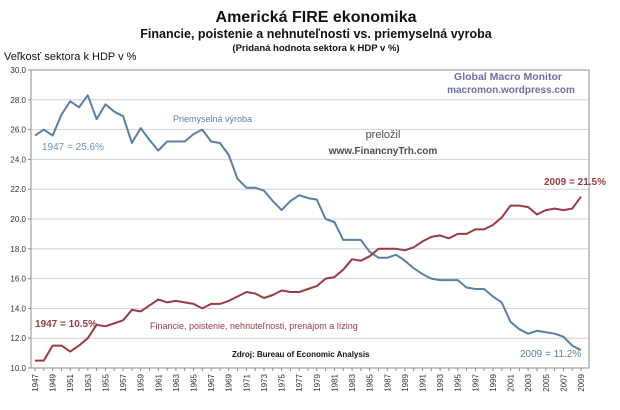 This screenshot has height=410, width=620. I want to click on x-tick-label: 2009, so click(581, 382).